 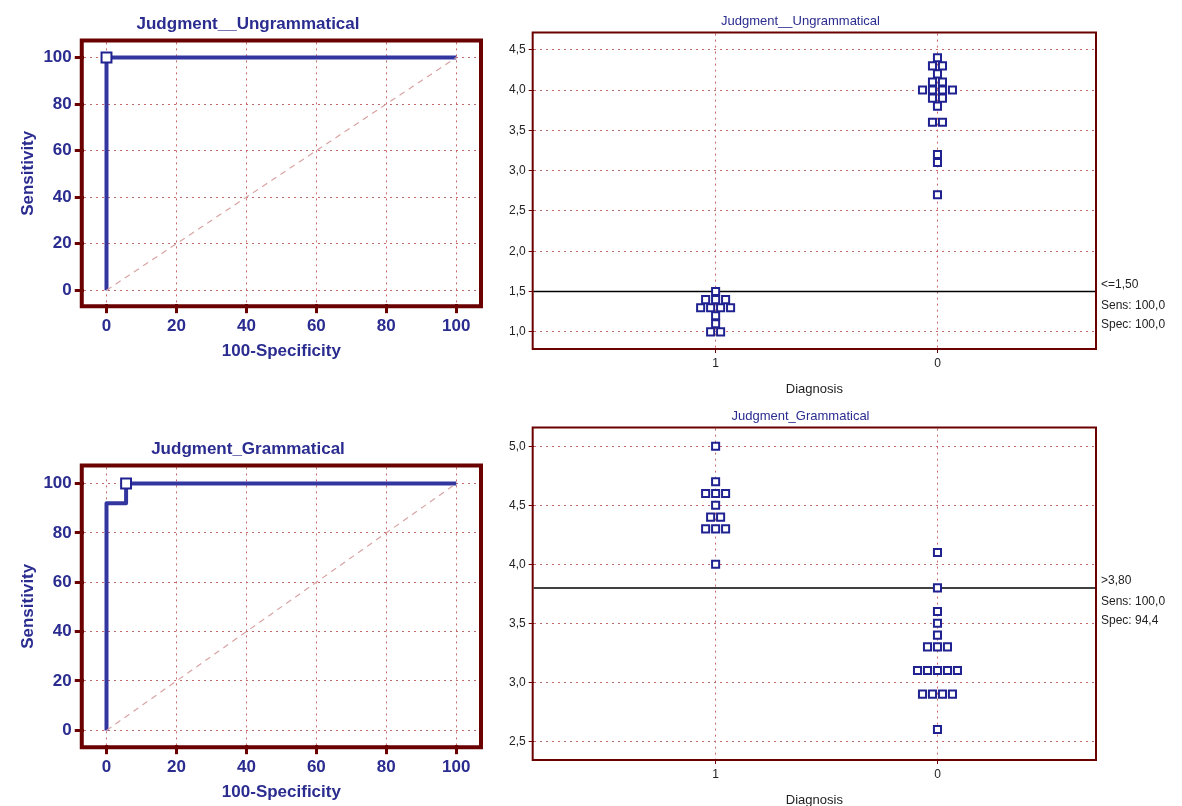 What do you see at coordinates (1130, 620) in the screenshot?
I see `text: Spec: 94,4` at bounding box center [1130, 620].